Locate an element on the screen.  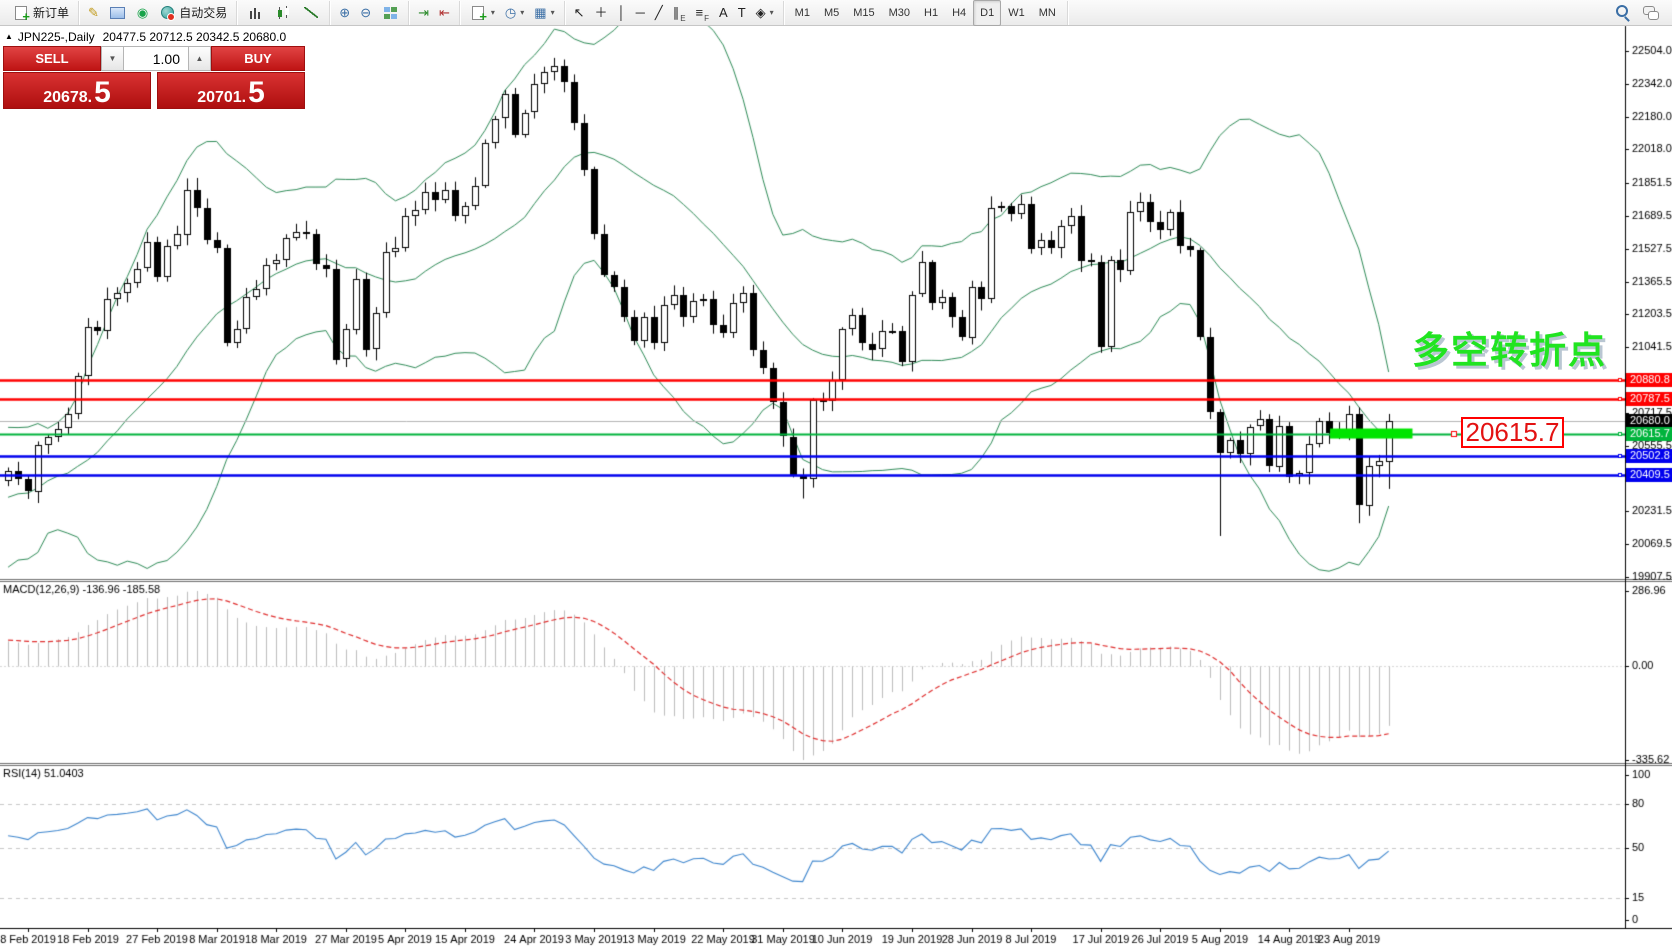
label-button: T is located at coordinates (742, 13).